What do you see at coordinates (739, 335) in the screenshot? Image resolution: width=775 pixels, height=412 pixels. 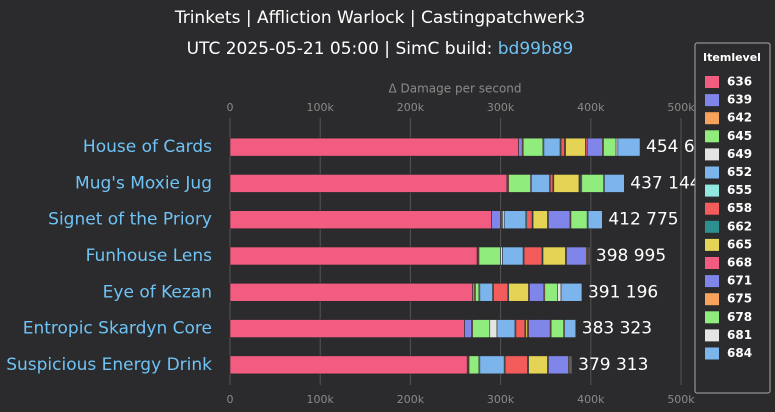 I see `legend-label: 681` at bounding box center [739, 335].